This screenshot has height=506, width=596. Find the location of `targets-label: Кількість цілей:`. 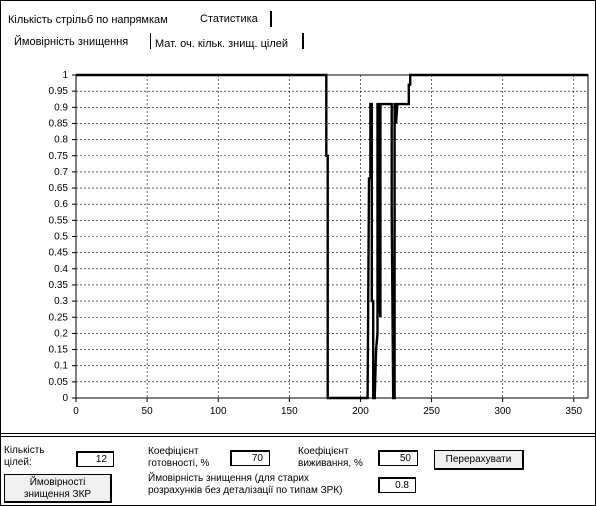

targets-label: Кількість цілей: is located at coordinates (24, 456).